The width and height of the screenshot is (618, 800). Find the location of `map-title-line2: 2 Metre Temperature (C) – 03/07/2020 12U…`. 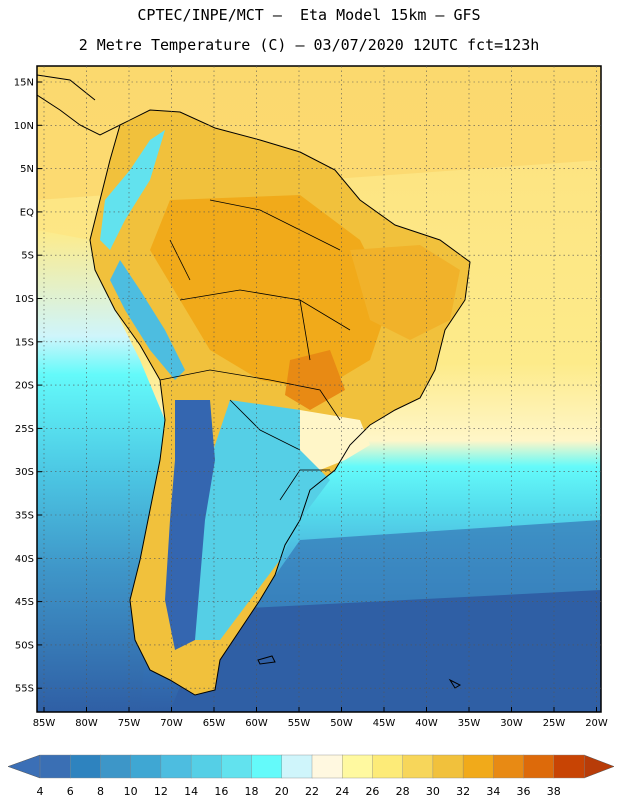

map-title-line2: 2 Metre Temperature (C) – 03/07/2020 12U… is located at coordinates (309, 45).